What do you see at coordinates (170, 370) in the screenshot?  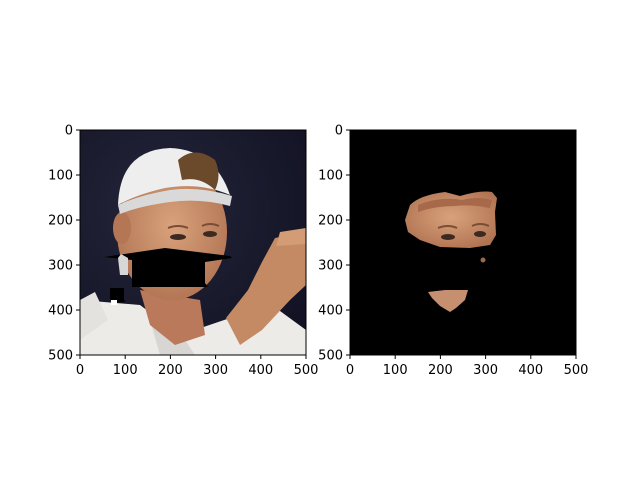 I see `left-x-tick-label: 200` at bounding box center [170, 370].